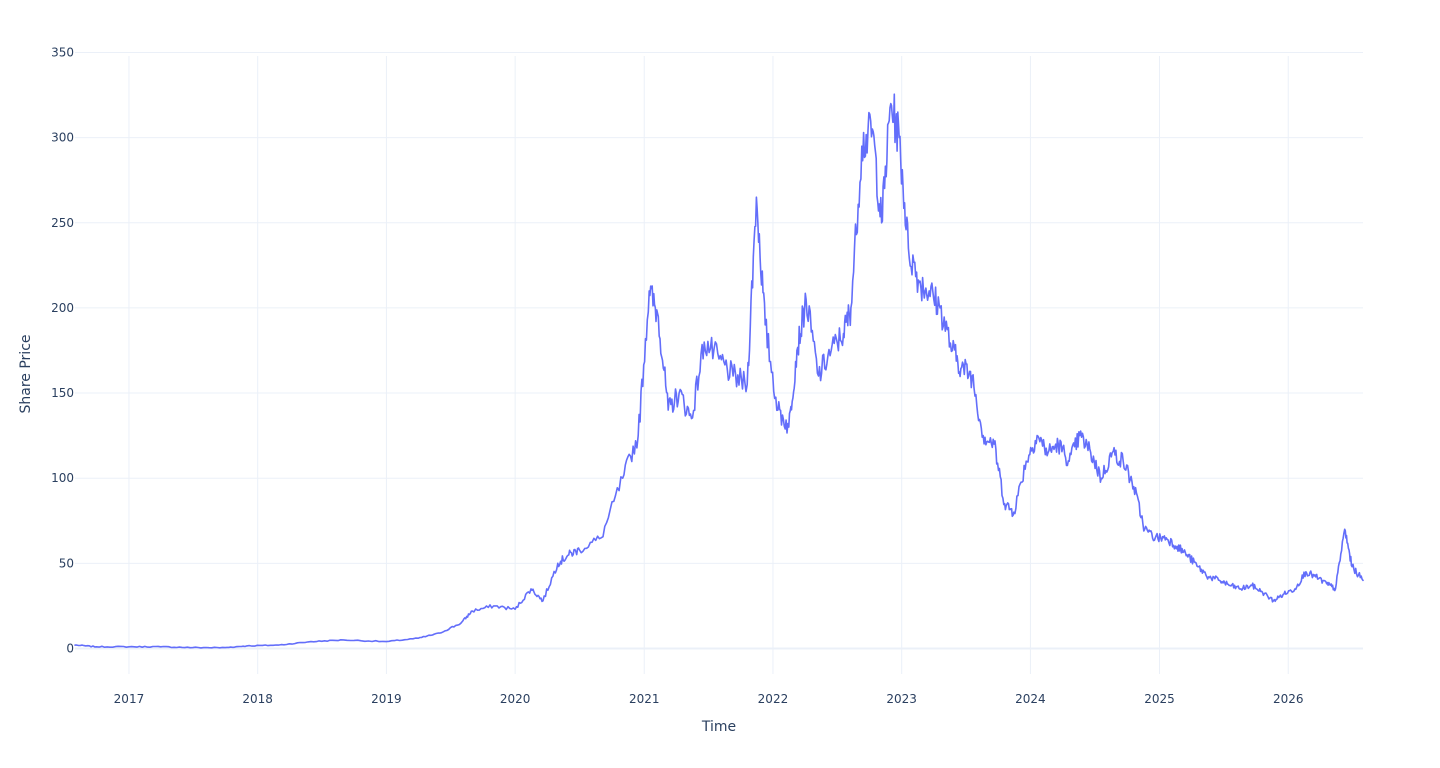 The height and width of the screenshot is (768, 1440). What do you see at coordinates (66, 563) in the screenshot?
I see `y-tick-label: 50` at bounding box center [66, 563].